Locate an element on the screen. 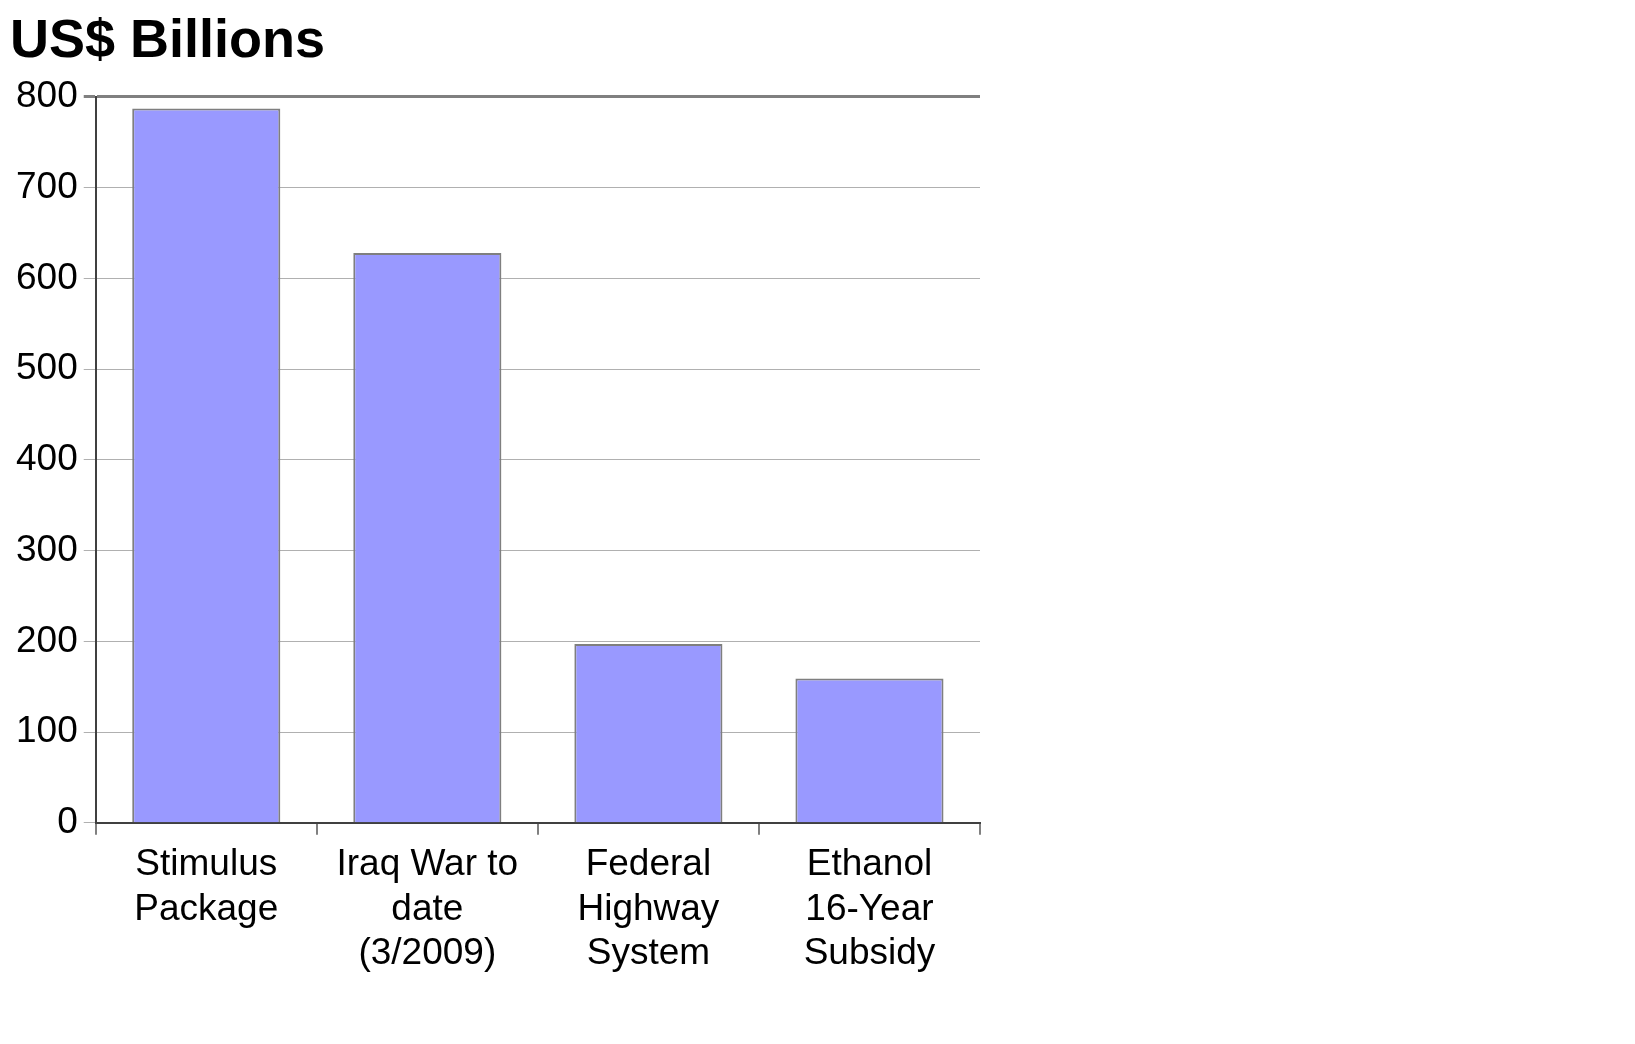  x-tick-label: Stimulus Package is located at coordinates (206, 885).